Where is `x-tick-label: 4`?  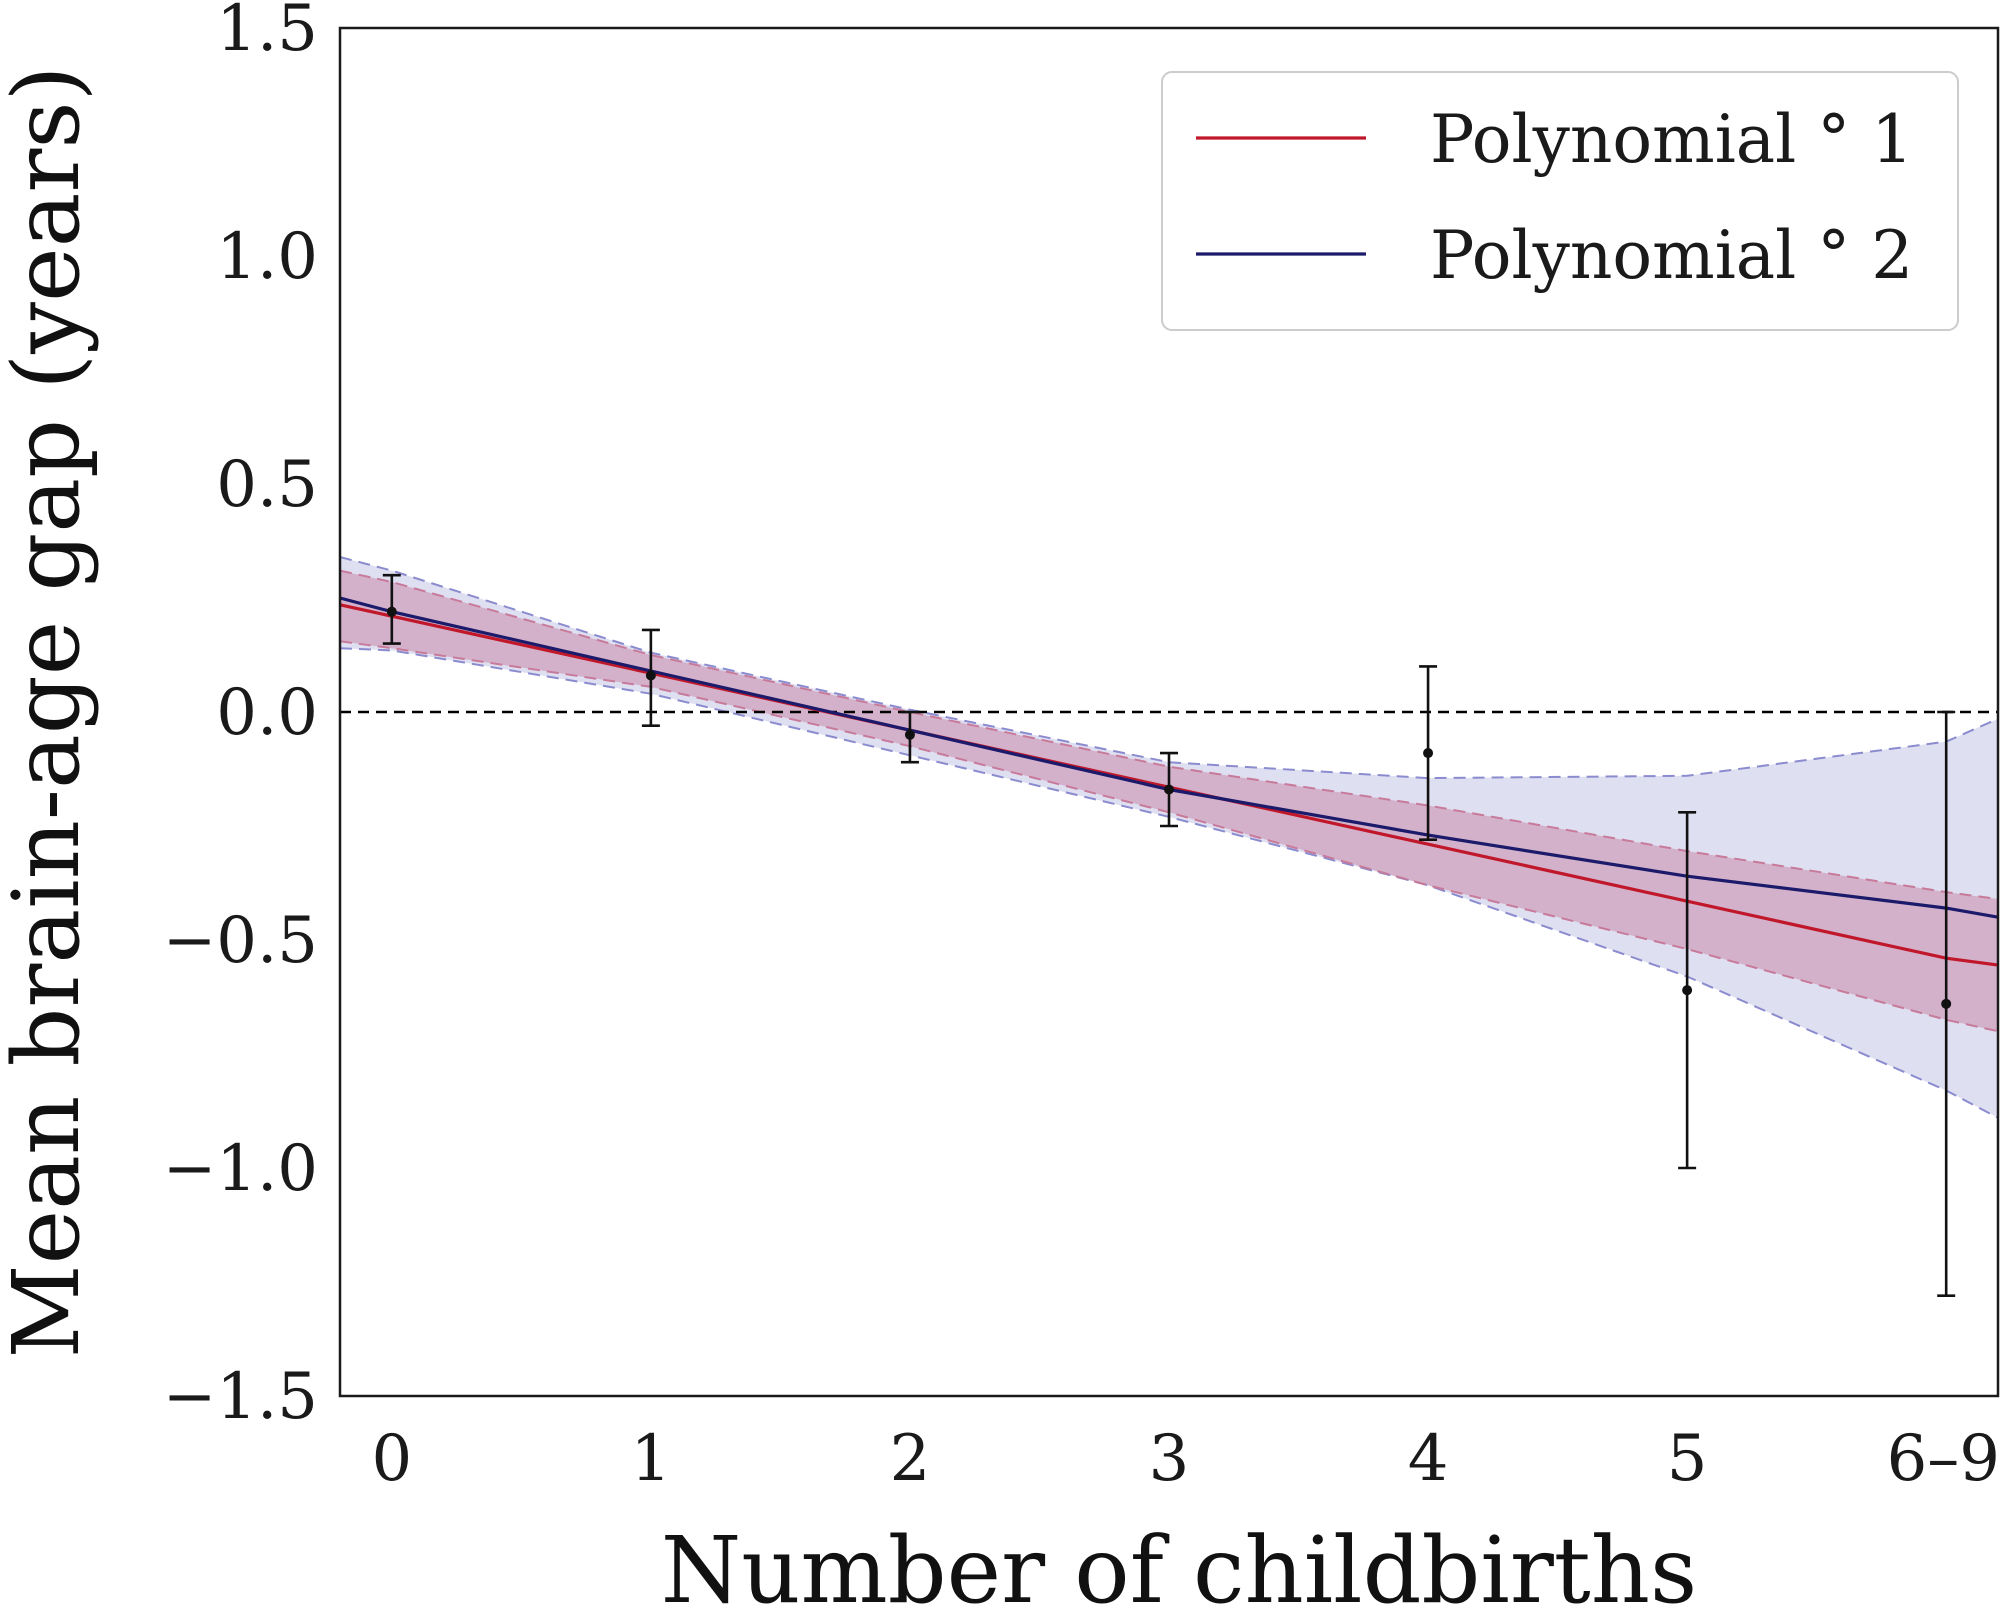 x-tick-label: 4 is located at coordinates (1428, 1459).